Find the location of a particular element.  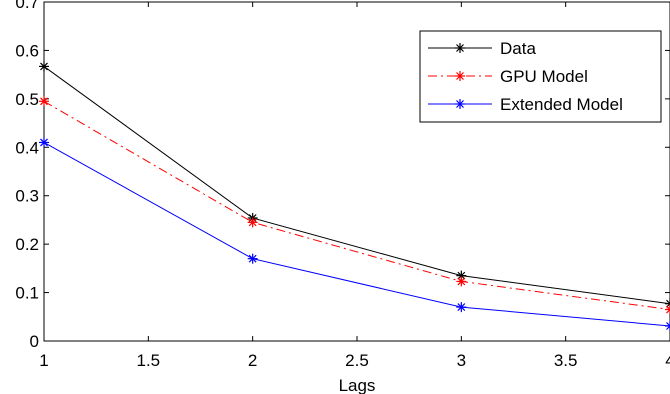

legend-marker-extended-model is located at coordinates (460, 104).